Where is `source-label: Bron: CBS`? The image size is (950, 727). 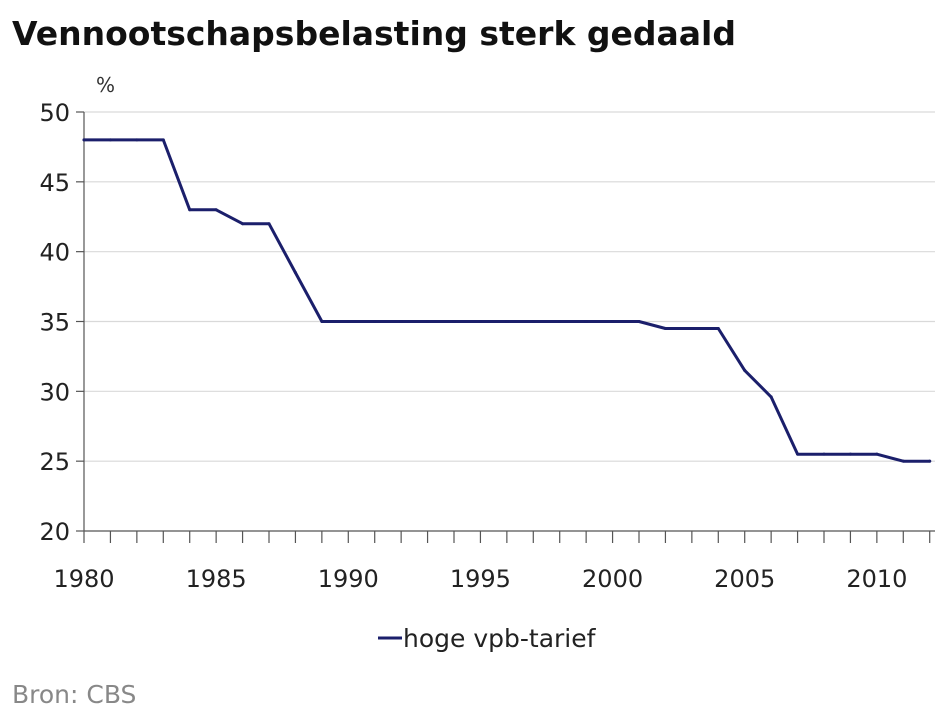
source-label: Bron: CBS is located at coordinates (74, 694).